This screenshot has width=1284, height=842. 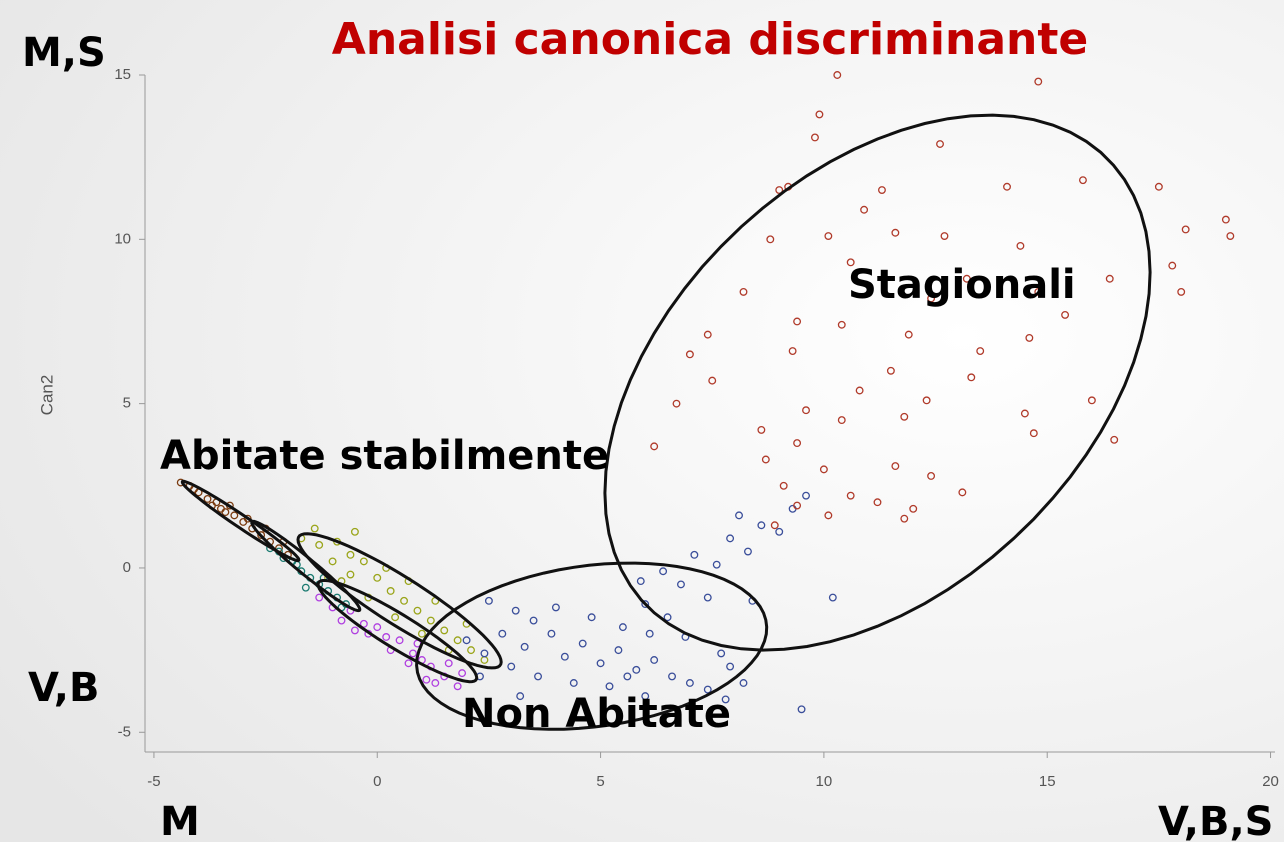 What do you see at coordinates (1270, 781) in the screenshot?
I see `x-tick-label: 20` at bounding box center [1270, 781].